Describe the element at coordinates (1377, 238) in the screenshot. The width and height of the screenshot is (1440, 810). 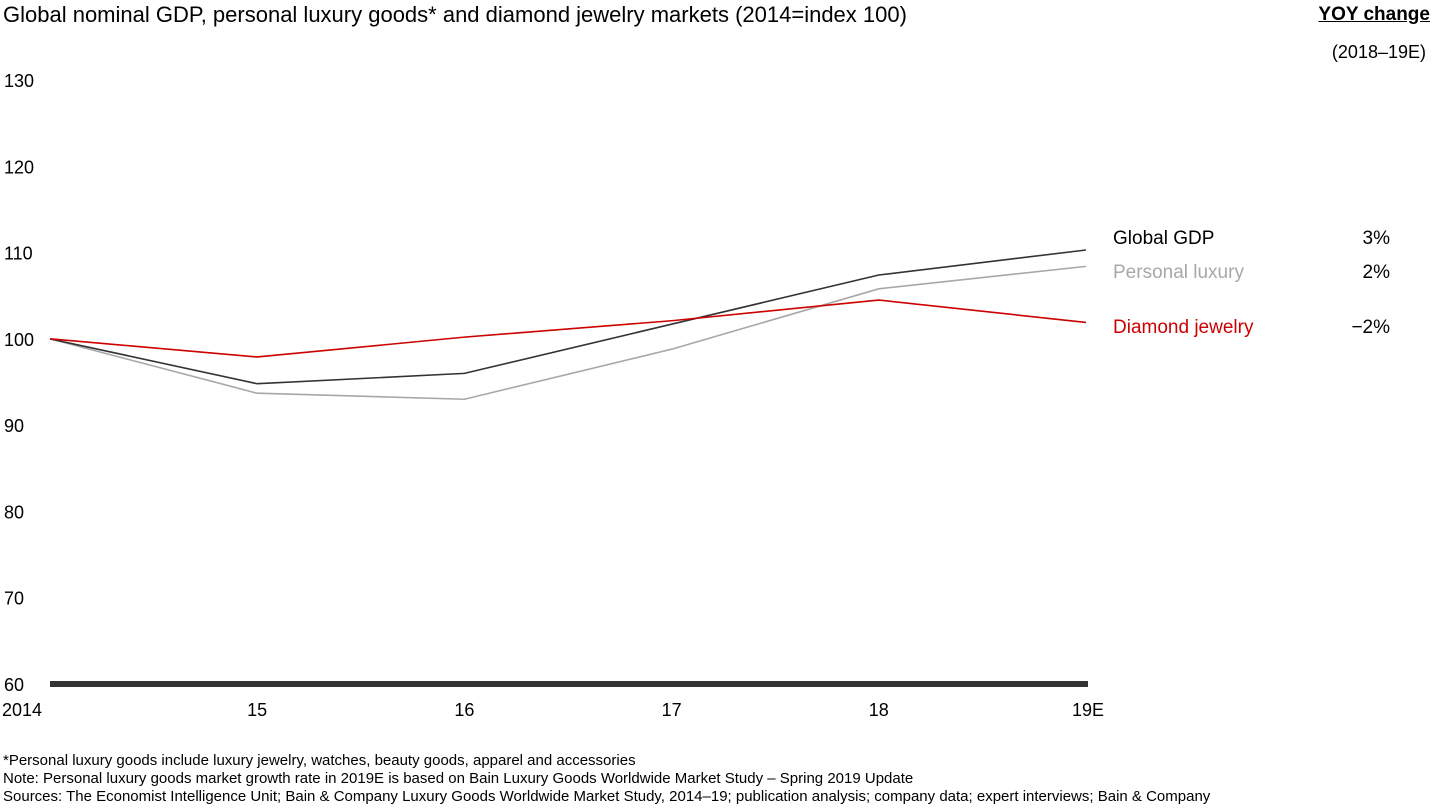
I see `yoy-value-global-gdp: 3%` at that location.